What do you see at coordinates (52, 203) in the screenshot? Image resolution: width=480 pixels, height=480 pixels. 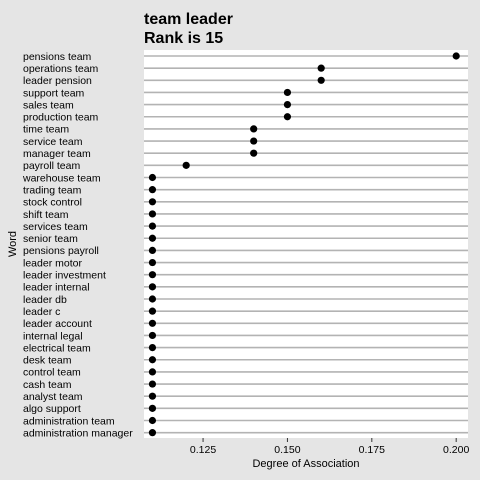 I see `y-tick-label: stock control` at bounding box center [52, 203].